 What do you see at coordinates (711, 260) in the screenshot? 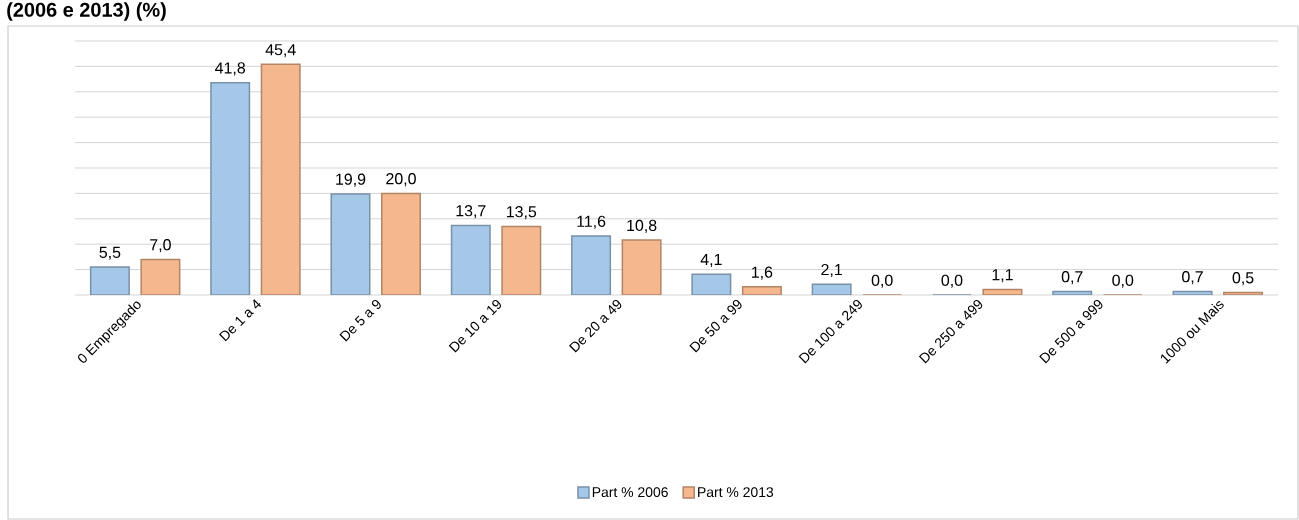
I see `data-label: 4,1` at bounding box center [711, 260].